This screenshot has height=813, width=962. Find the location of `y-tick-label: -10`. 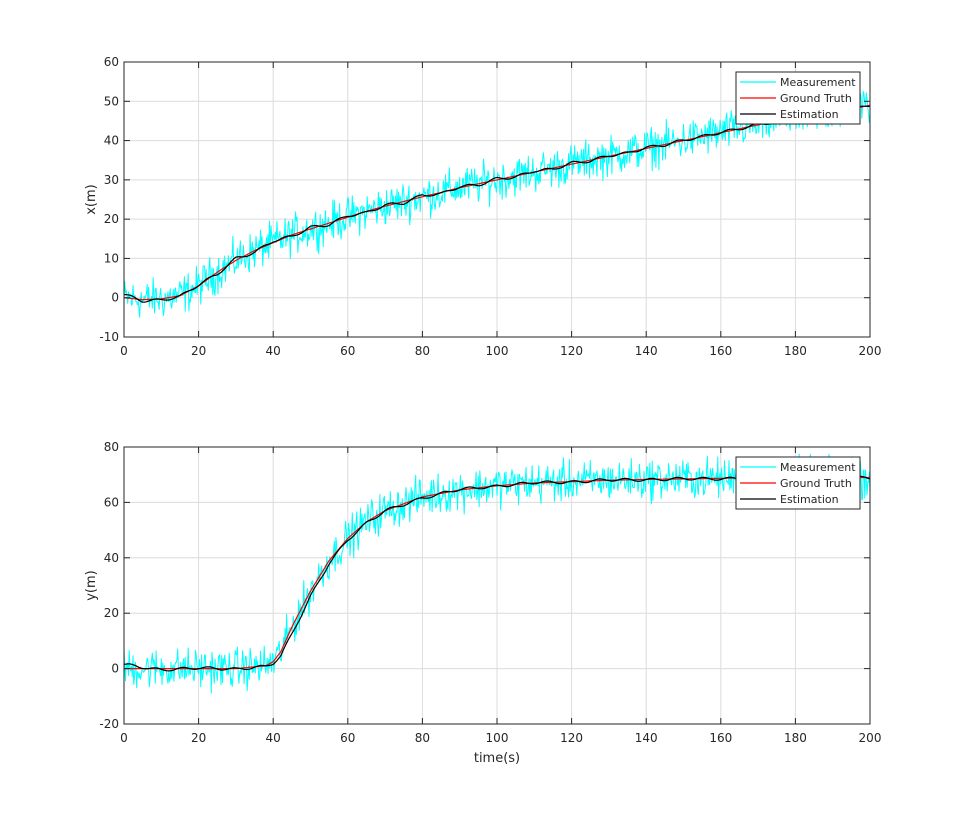

y-tick-label: -10 is located at coordinates (109, 337).